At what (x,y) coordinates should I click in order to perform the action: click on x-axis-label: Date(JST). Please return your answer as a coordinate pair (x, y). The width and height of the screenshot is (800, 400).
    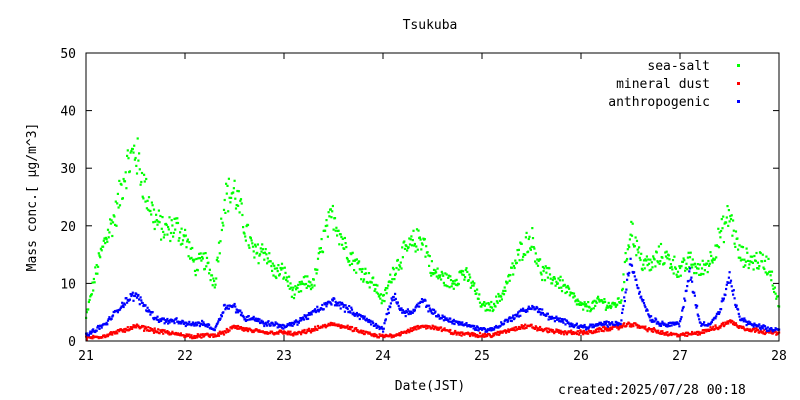
    Looking at the image, I should click on (430, 386).